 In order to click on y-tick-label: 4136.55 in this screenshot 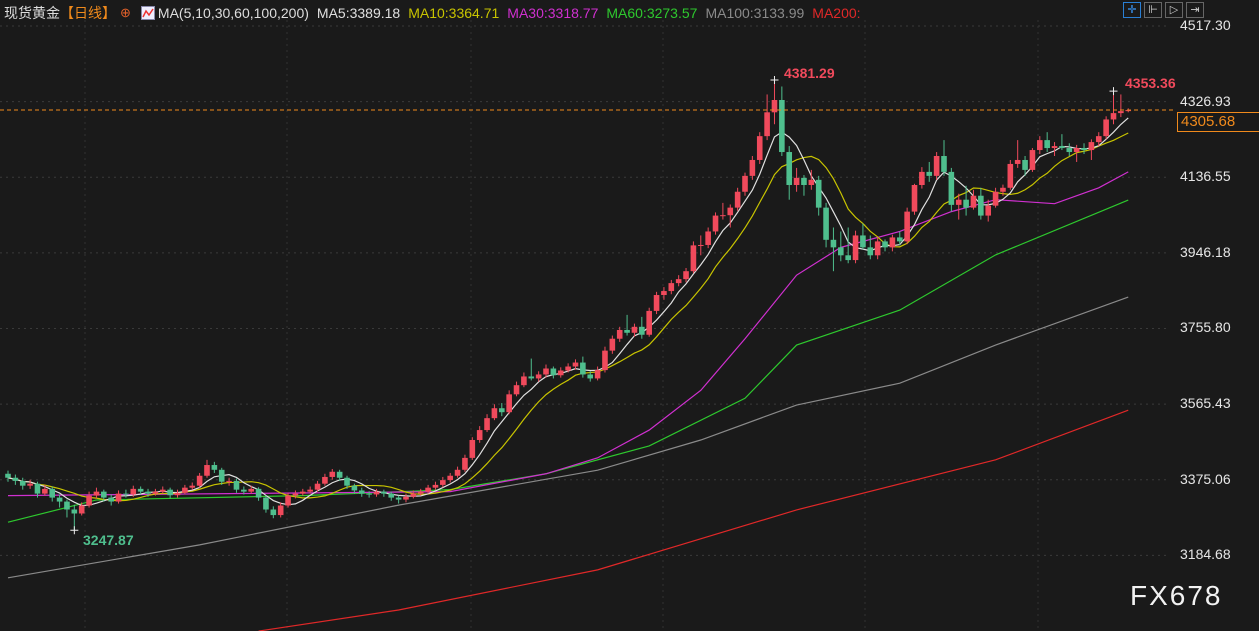, I will do `click(1205, 176)`.